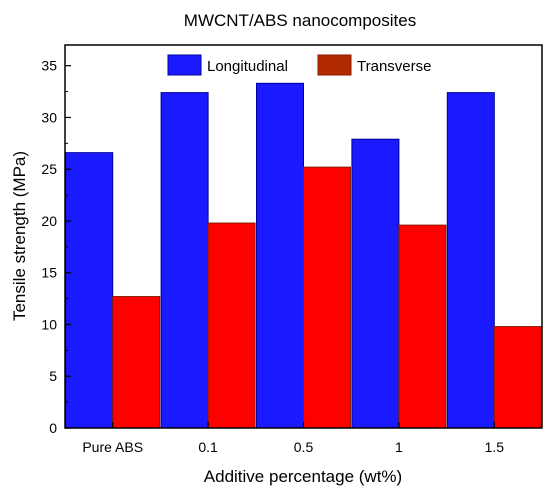  I want to click on x-tick-label: 1.5, so click(495, 447).